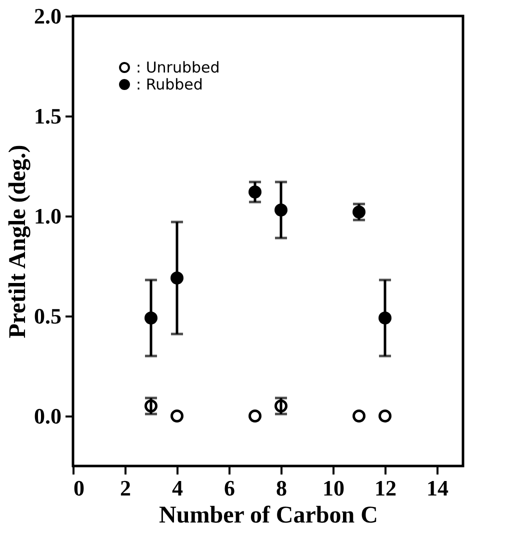 This screenshot has width=510, height=555. I want to click on x-axis-title: Number of Carbon C, so click(268, 515).